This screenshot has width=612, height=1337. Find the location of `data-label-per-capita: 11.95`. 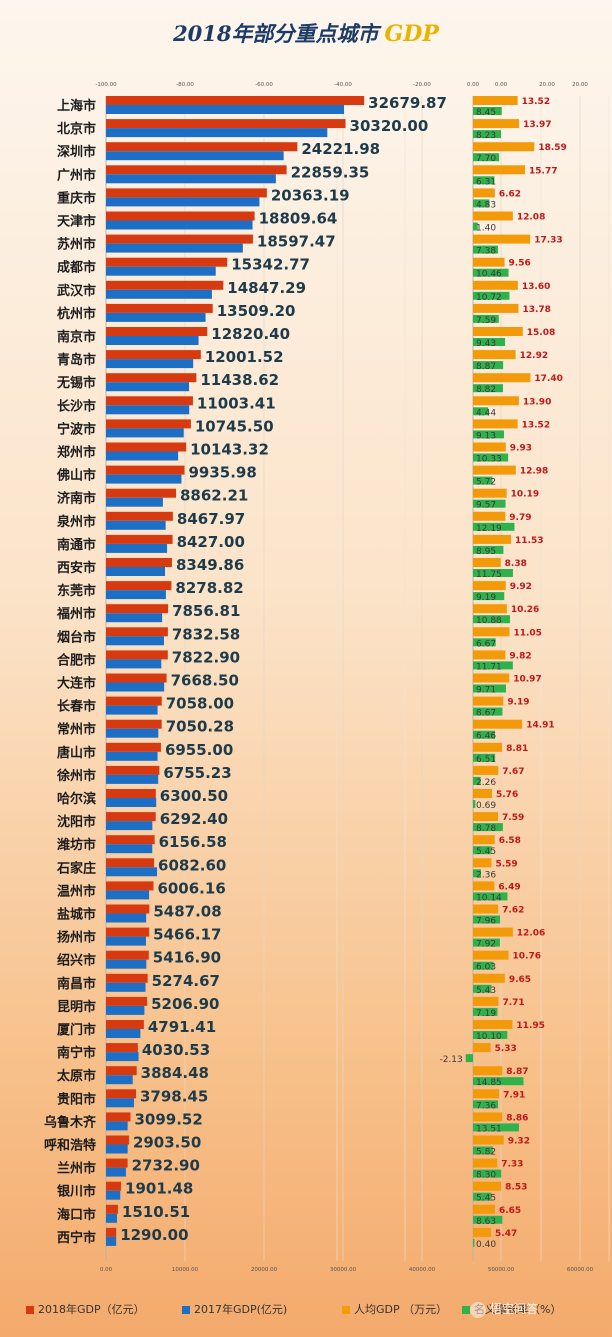

data-label-per-capita: 11.95 is located at coordinates (530, 1026).